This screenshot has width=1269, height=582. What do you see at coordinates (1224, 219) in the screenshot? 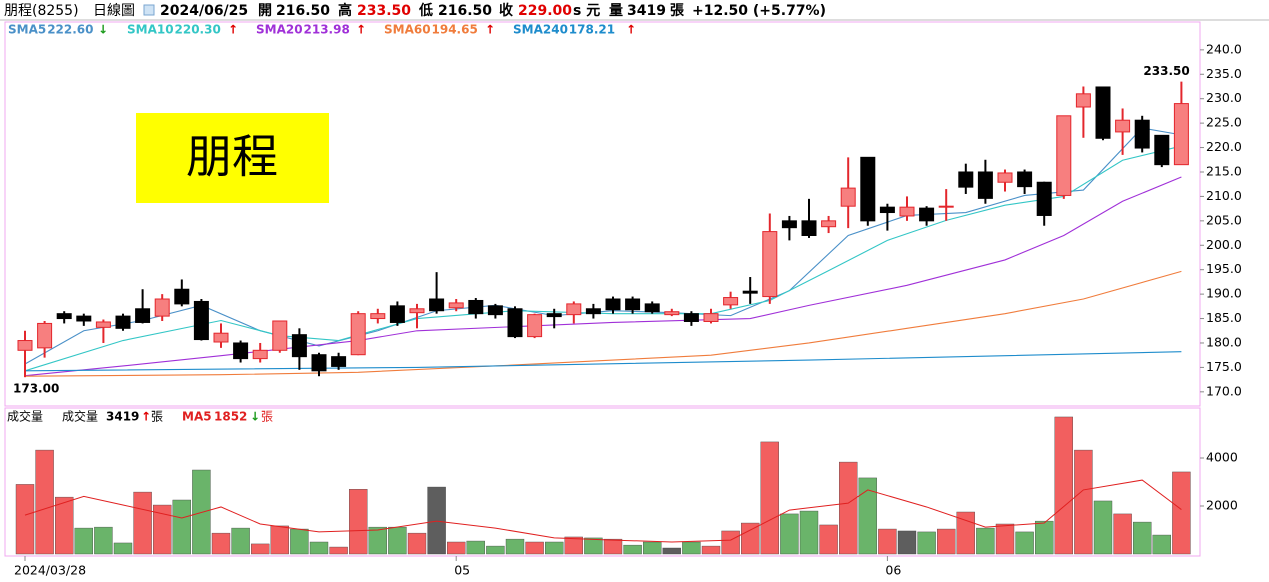
I see `y-tick-label: 205.0` at bounding box center [1224, 219].